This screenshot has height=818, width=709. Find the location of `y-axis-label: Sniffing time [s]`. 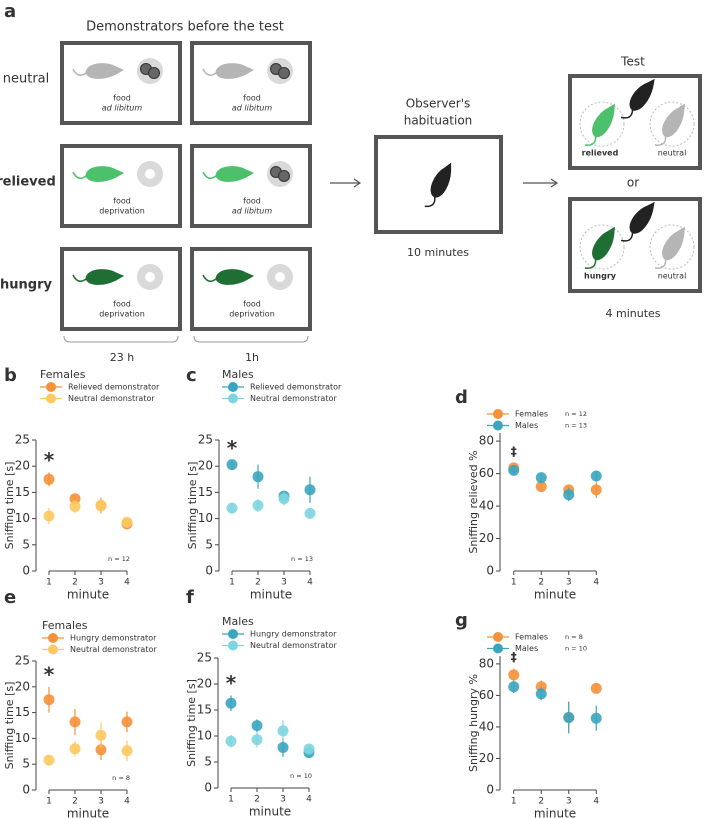

y-axis-label: Sniffing time [s] is located at coordinates (191, 723).